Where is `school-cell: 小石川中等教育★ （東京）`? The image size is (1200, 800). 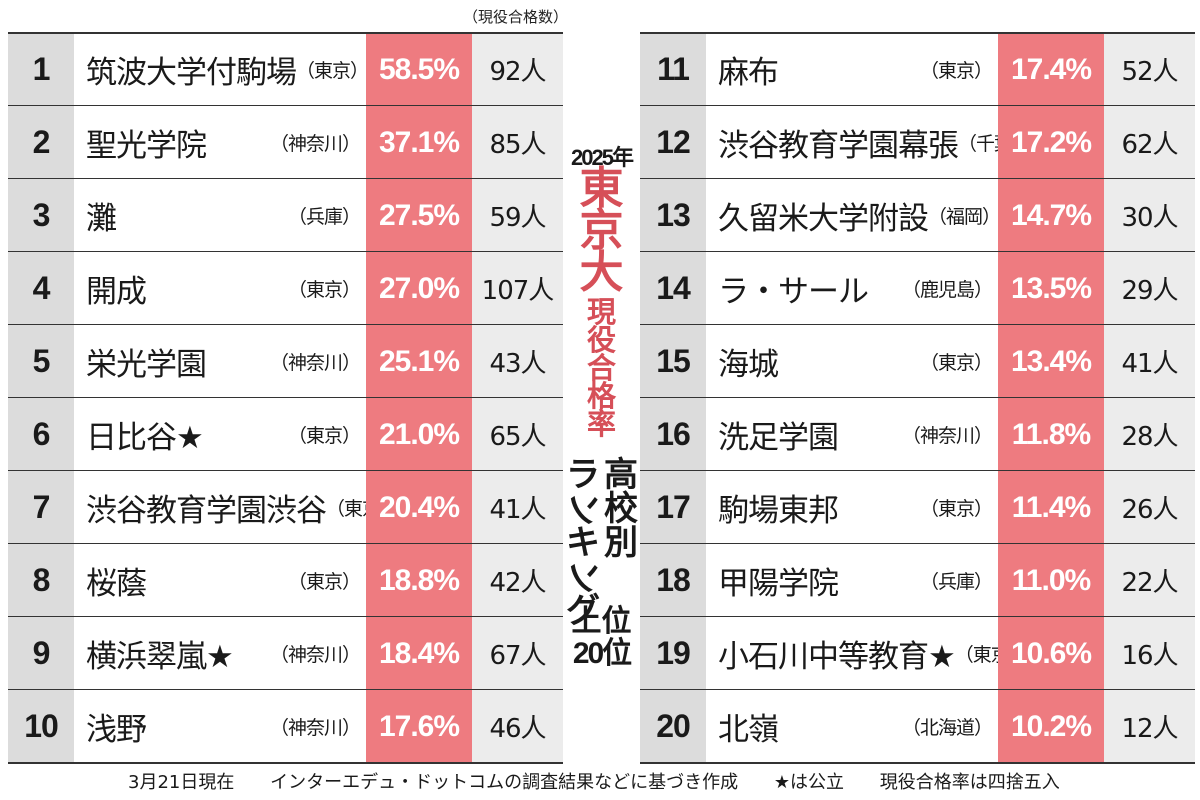 school-cell: 小石川中等教育★ （東京） is located at coordinates (867, 653).